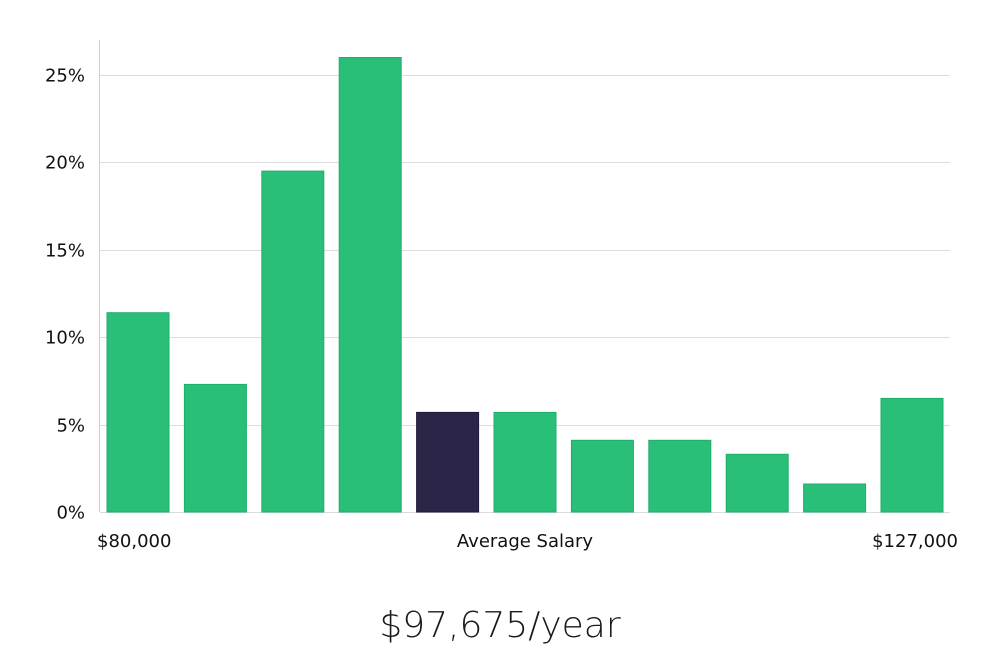 The image size is (1000, 660). Describe the element at coordinates (70, 426) in the screenshot. I see `y-tick-label: 5%` at that location.